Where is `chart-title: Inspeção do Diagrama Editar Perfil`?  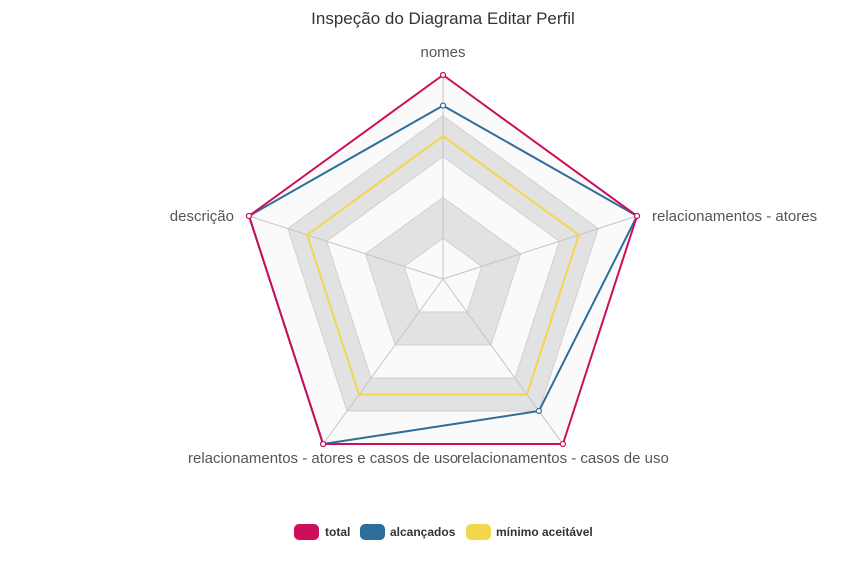
chart-title: Inspeção do Diagrama Editar Perfil is located at coordinates (443, 18).